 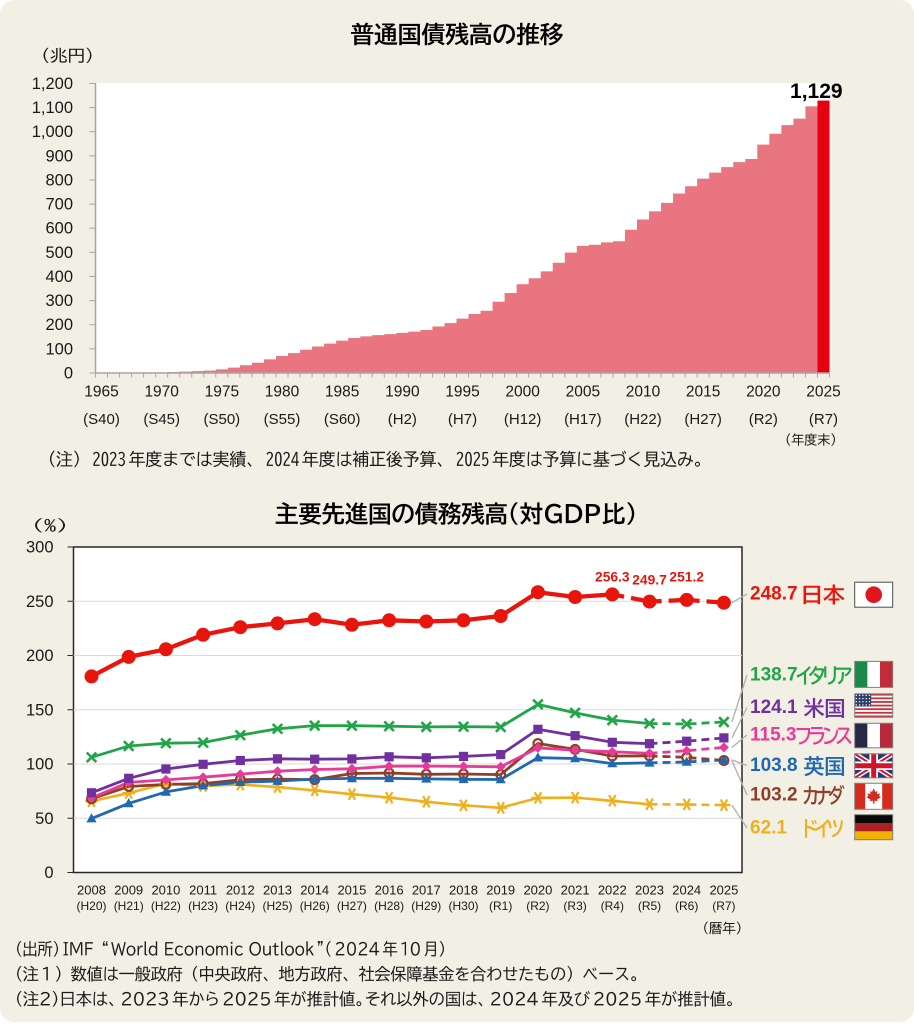 I want to click on svg-text: 115.3, so click(x=773, y=735).